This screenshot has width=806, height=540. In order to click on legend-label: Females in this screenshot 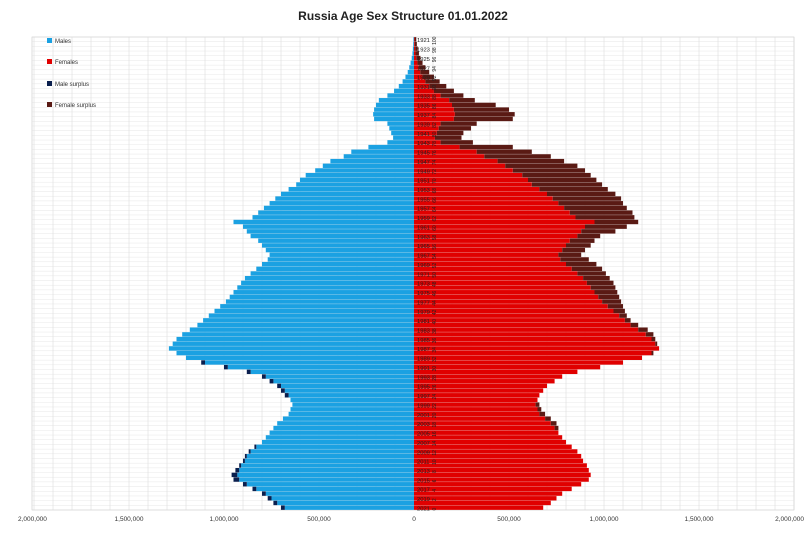, I will do `click(66, 63)`.